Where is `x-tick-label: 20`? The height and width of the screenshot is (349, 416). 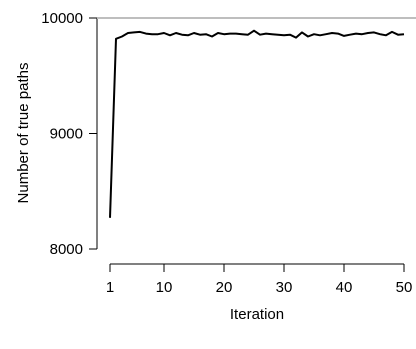 x-tick-label: 20 is located at coordinates (224, 287).